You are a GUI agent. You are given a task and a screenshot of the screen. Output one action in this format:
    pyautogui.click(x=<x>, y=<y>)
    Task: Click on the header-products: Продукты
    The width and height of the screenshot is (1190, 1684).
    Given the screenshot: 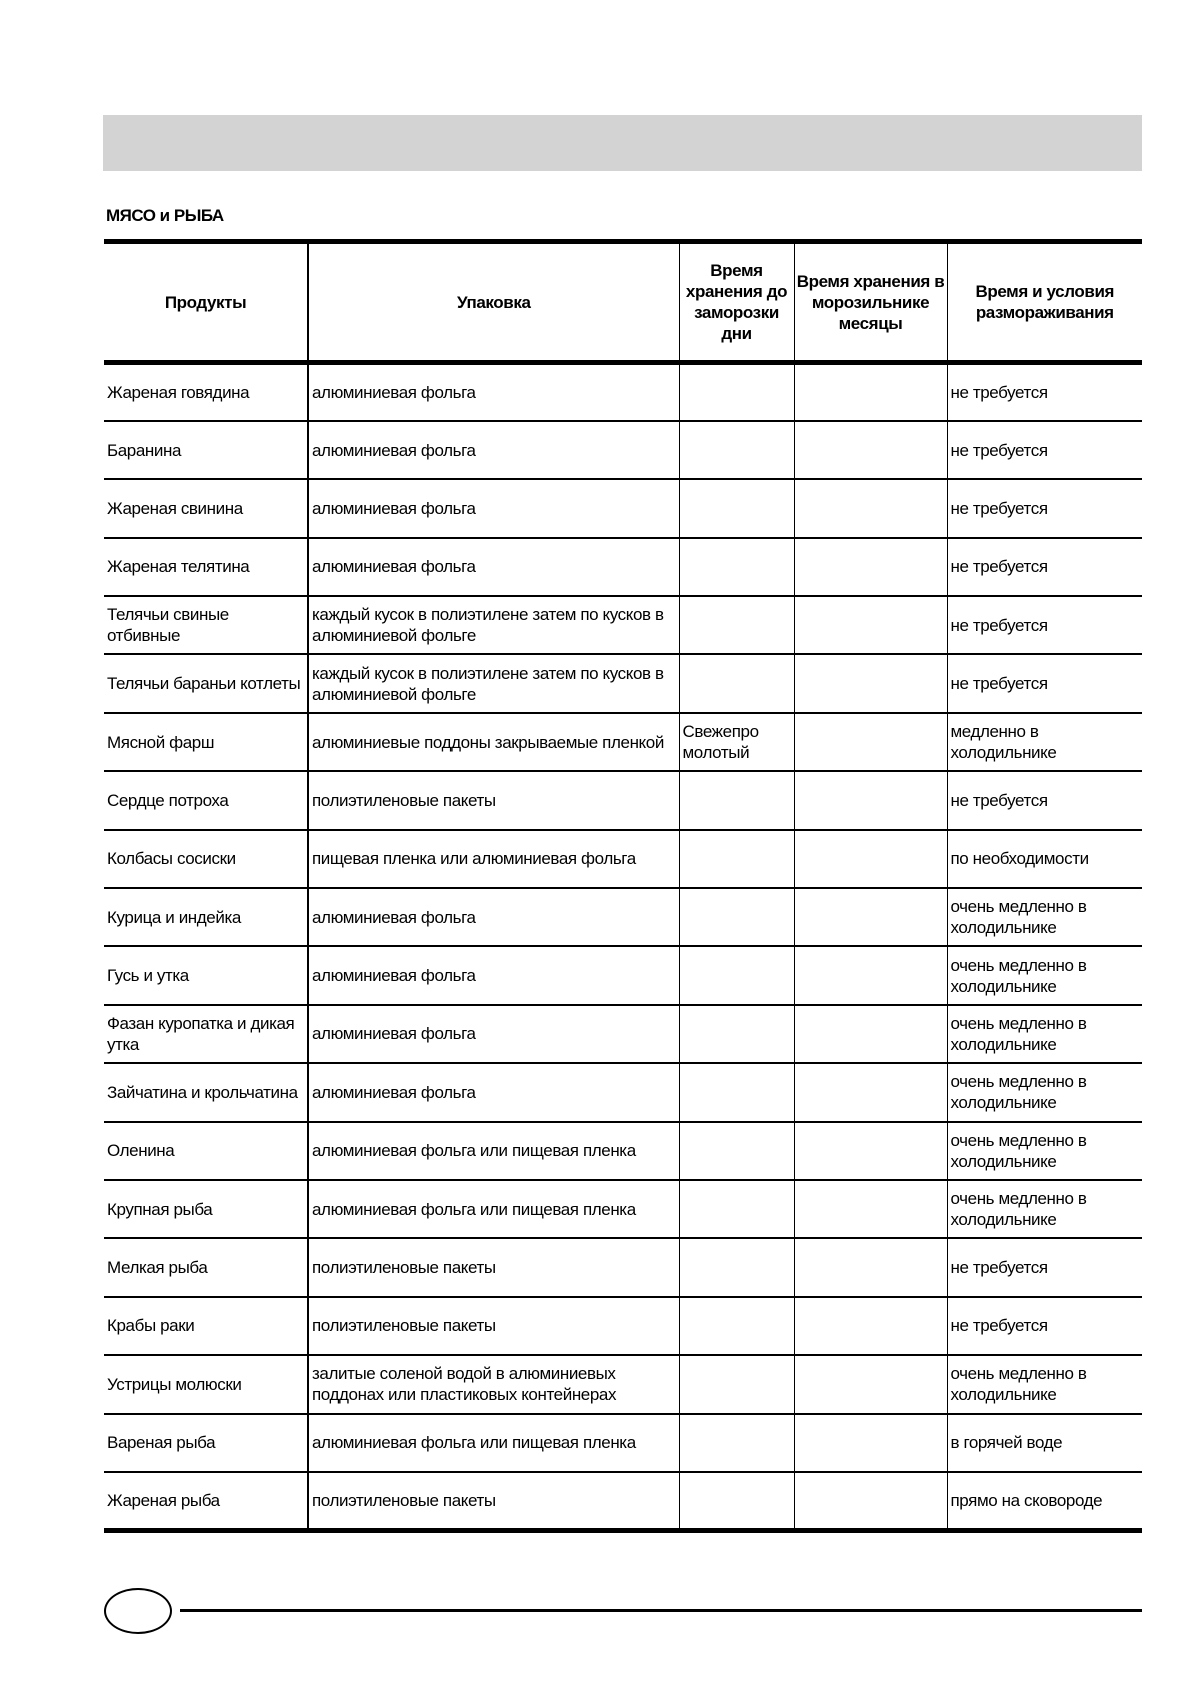 What is the action you would take?
    pyautogui.click(x=206, y=302)
    